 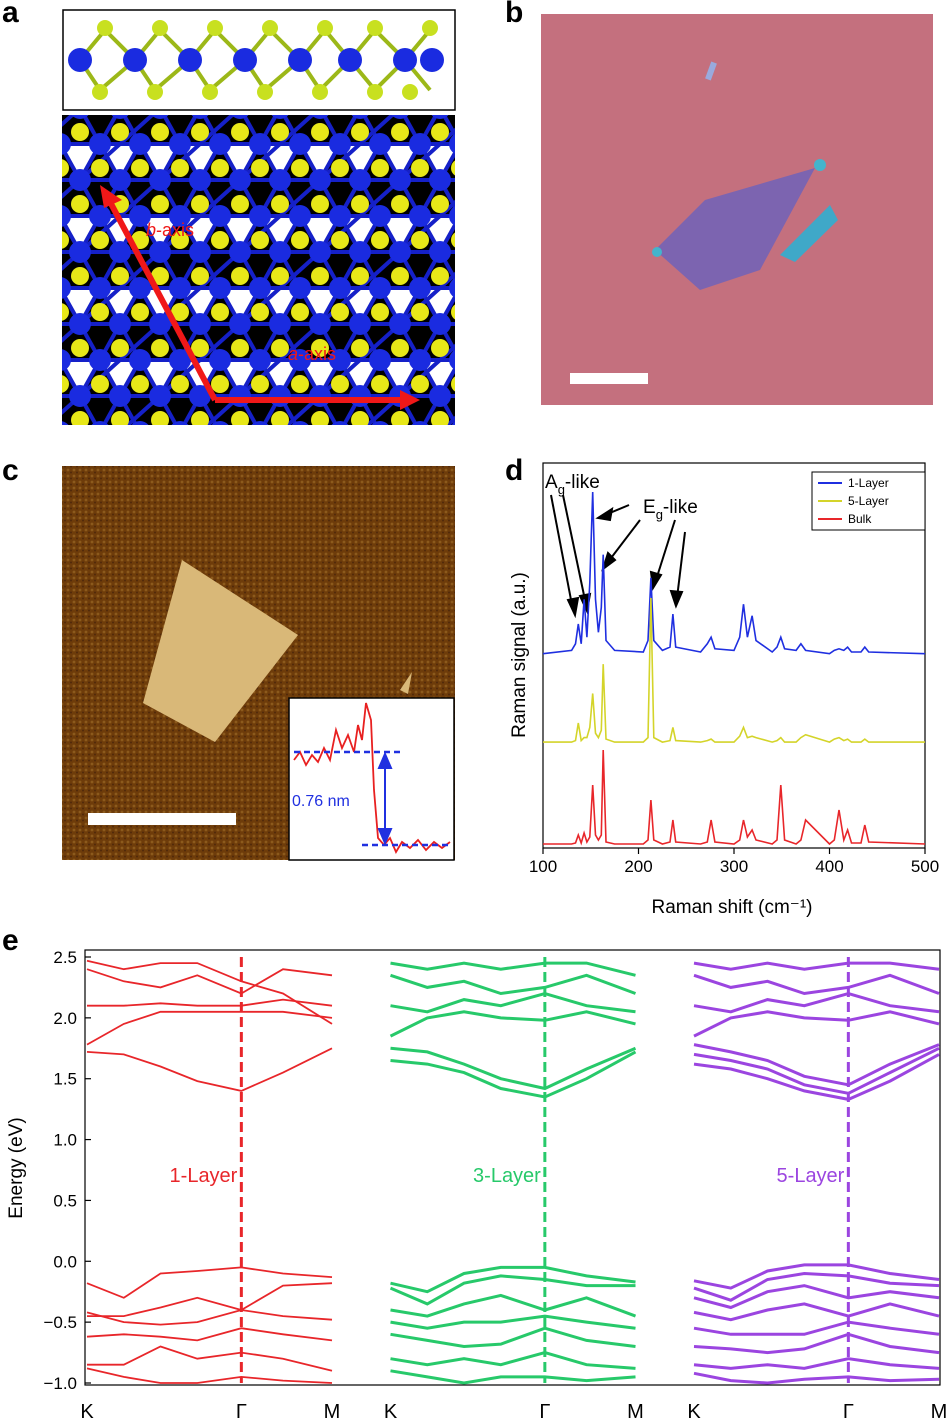 I want to click on y-tick-label: −0.5, so click(x=60, y=1322).